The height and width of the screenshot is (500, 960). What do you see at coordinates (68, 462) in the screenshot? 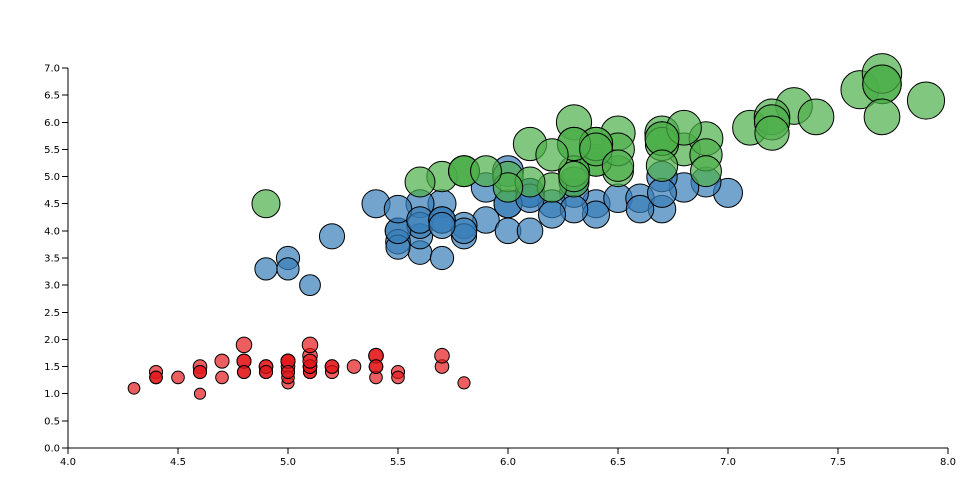
I see `x-tick-label: 4.0` at bounding box center [68, 462].